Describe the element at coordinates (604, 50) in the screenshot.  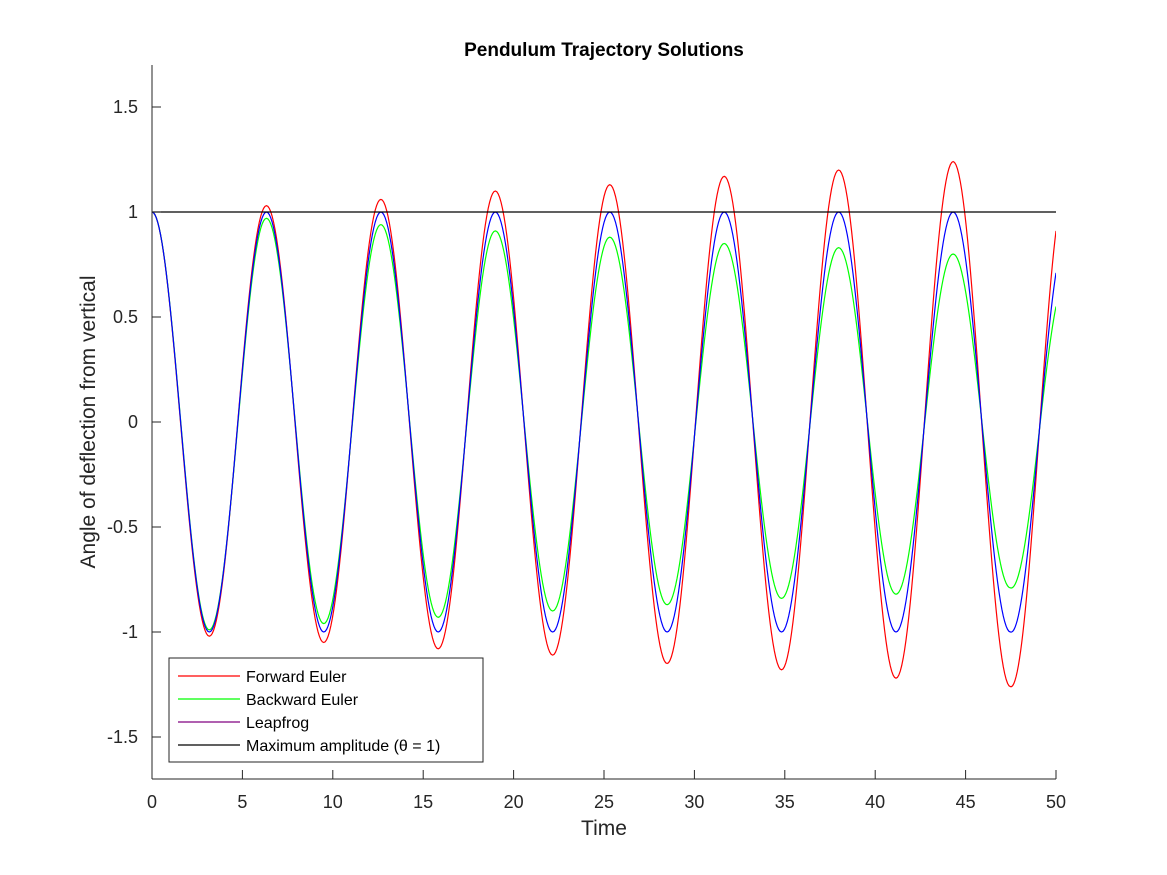
I see `chart-title: Pendulum Trajectory Solutions` at that location.